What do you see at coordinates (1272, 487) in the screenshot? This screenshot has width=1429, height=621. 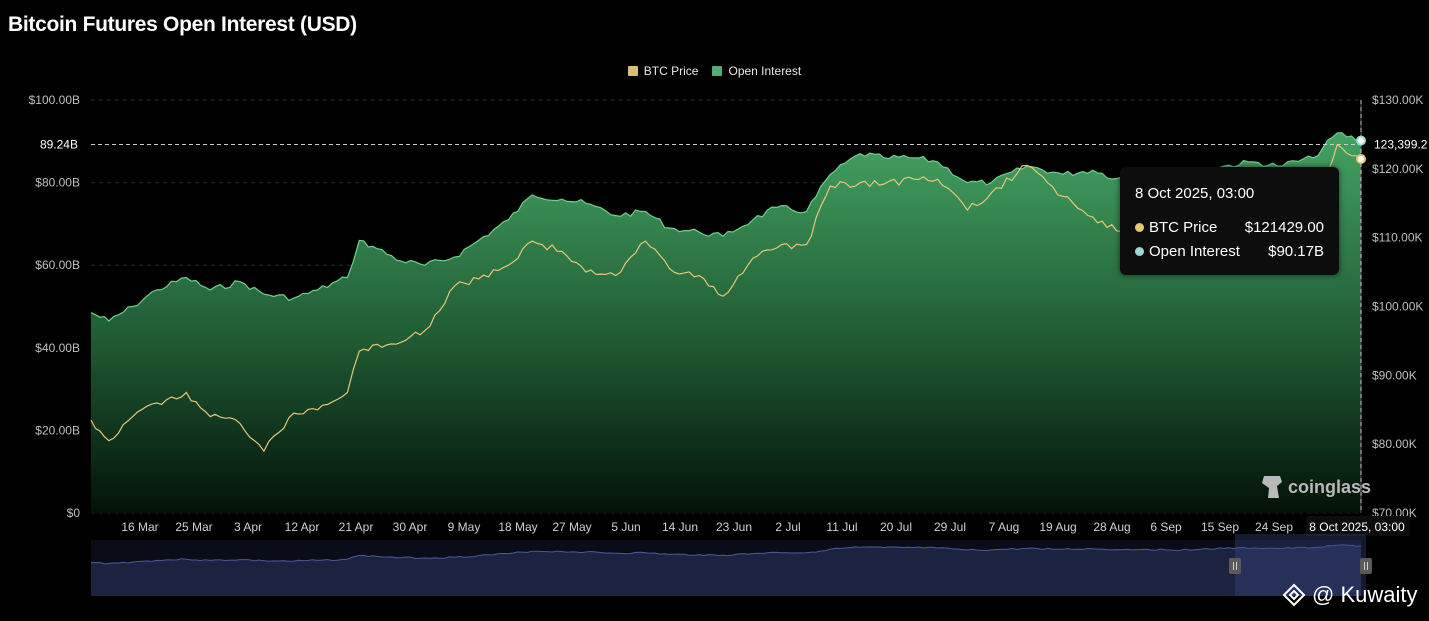 I see `coinglass-logo-icon` at bounding box center [1272, 487].